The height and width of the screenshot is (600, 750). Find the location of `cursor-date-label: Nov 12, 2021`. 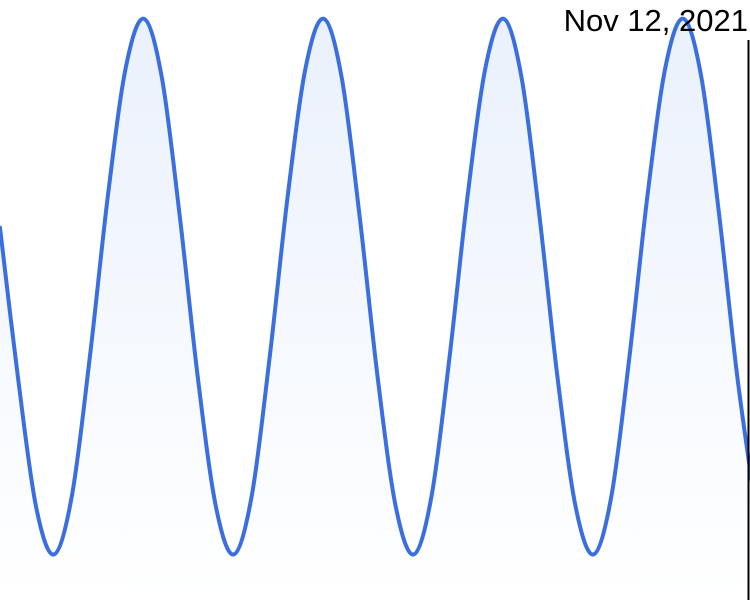

cursor-date-label: Nov 12, 2021 is located at coordinates (655, 20).